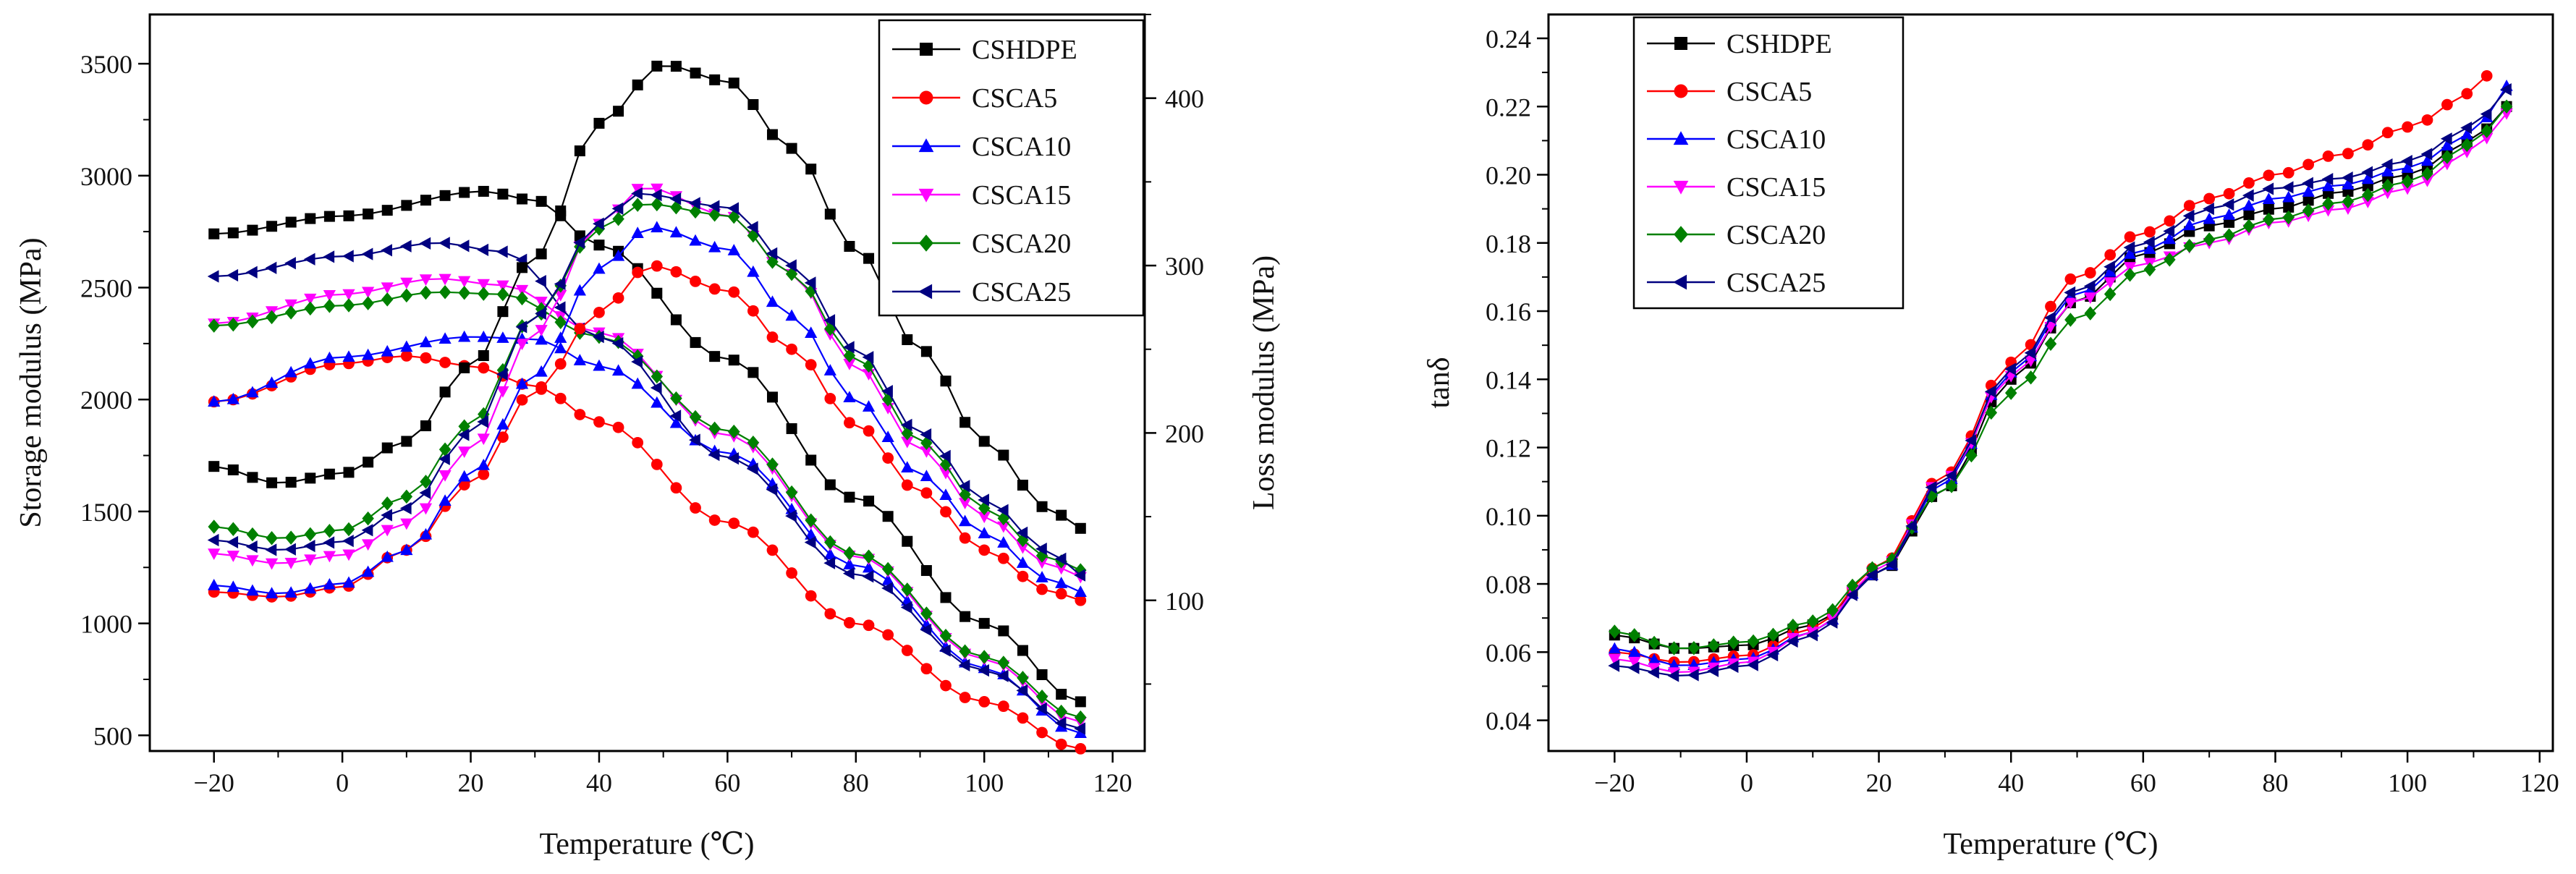 The height and width of the screenshot is (874, 2576). I want to click on chart2-y-tick-label: 0.20, so click(1508, 175).